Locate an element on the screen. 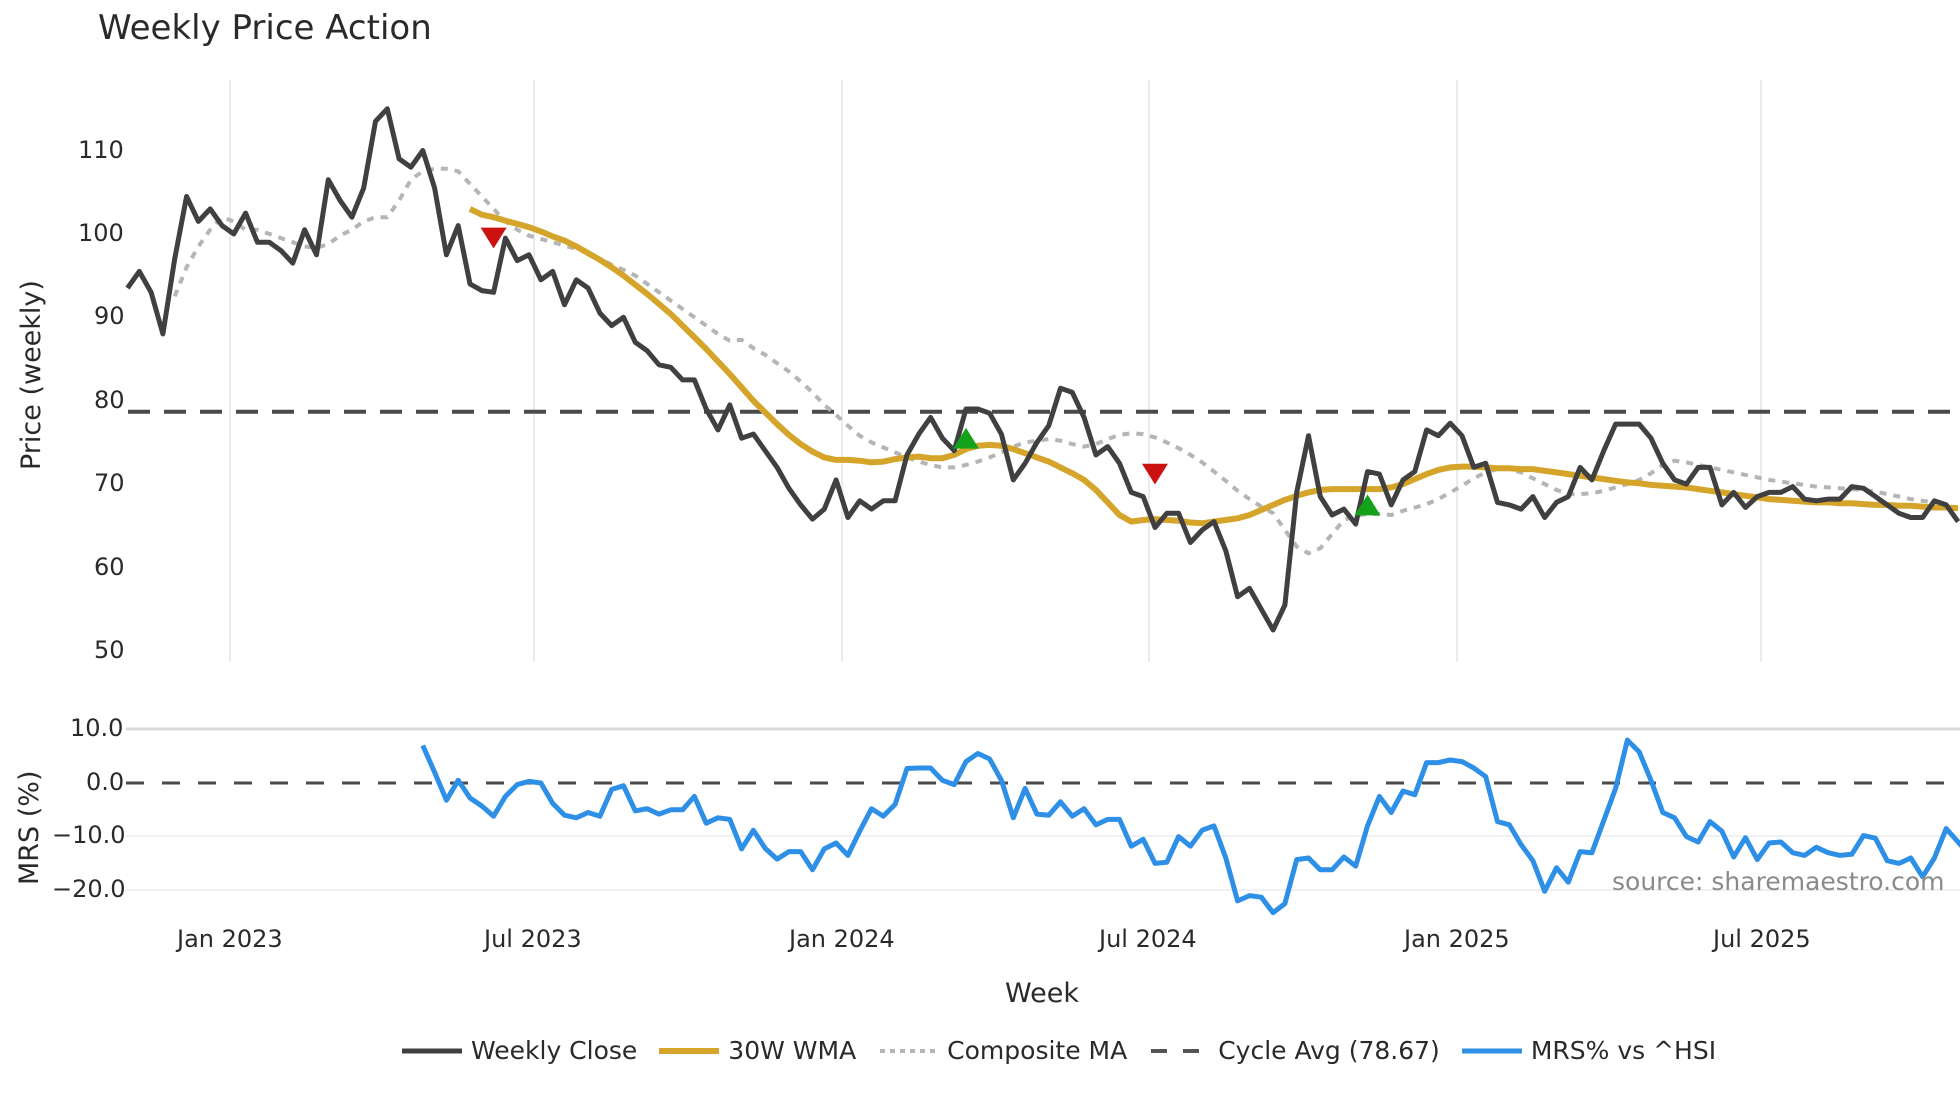 Image resolution: width=1960 pixels, height=1102 pixels. price-tick: 50 is located at coordinates (109, 650).